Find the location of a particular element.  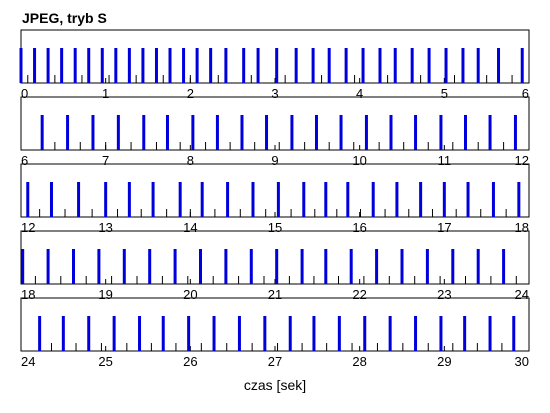

x-axis-label: czas [sek] is located at coordinates (275, 385).